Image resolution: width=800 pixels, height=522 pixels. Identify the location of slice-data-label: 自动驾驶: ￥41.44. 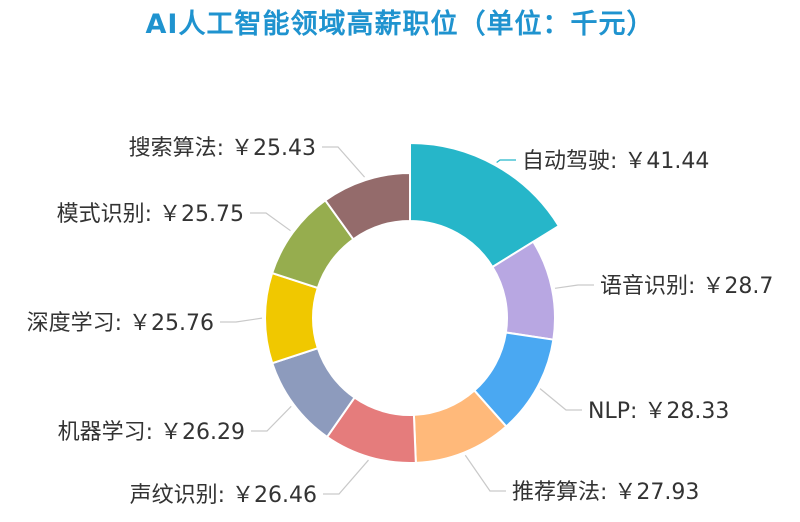
(615, 161).